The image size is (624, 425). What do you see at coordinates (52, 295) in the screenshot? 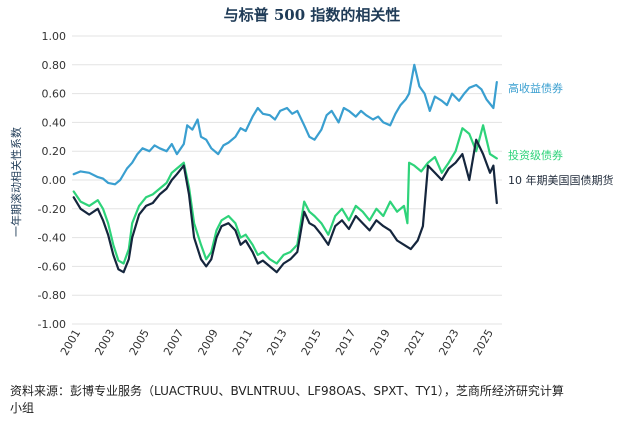
I see `y-tick-label: -0.80` at bounding box center [52, 295].